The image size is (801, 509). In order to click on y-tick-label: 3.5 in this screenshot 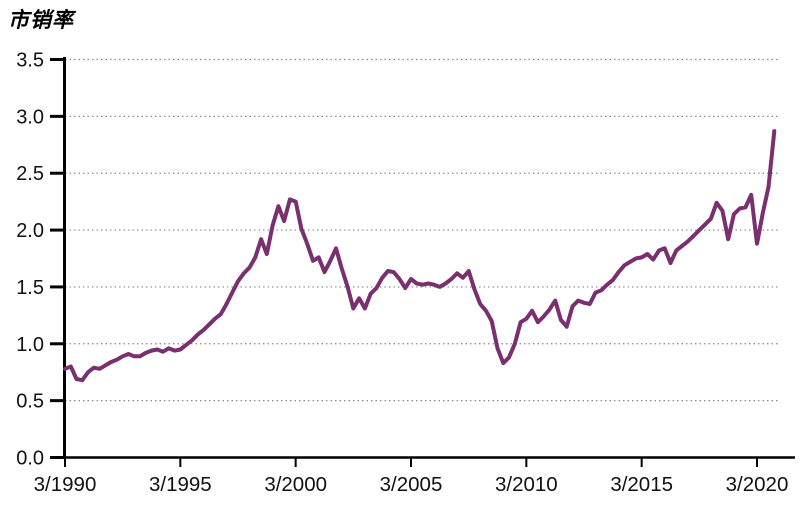, I will do `click(30, 61)`.